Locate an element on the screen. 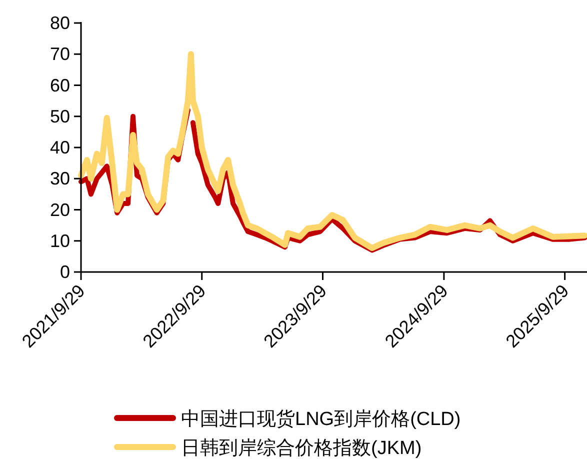 Image resolution: width=587 pixels, height=459 pixels. y-tick-label: 70 is located at coordinates (60, 54).